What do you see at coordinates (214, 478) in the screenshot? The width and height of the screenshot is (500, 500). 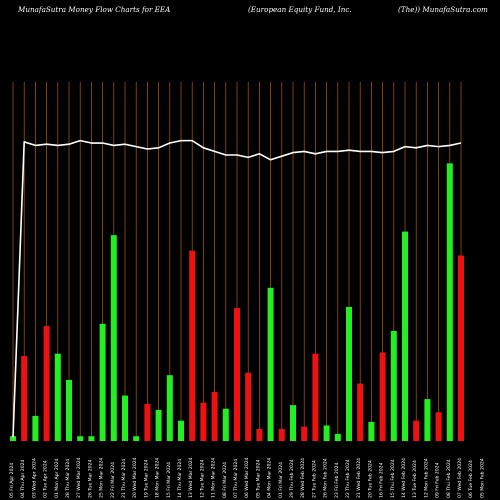 I see `x-tick-label: 11 Mon Mar 2024` at bounding box center [214, 478].